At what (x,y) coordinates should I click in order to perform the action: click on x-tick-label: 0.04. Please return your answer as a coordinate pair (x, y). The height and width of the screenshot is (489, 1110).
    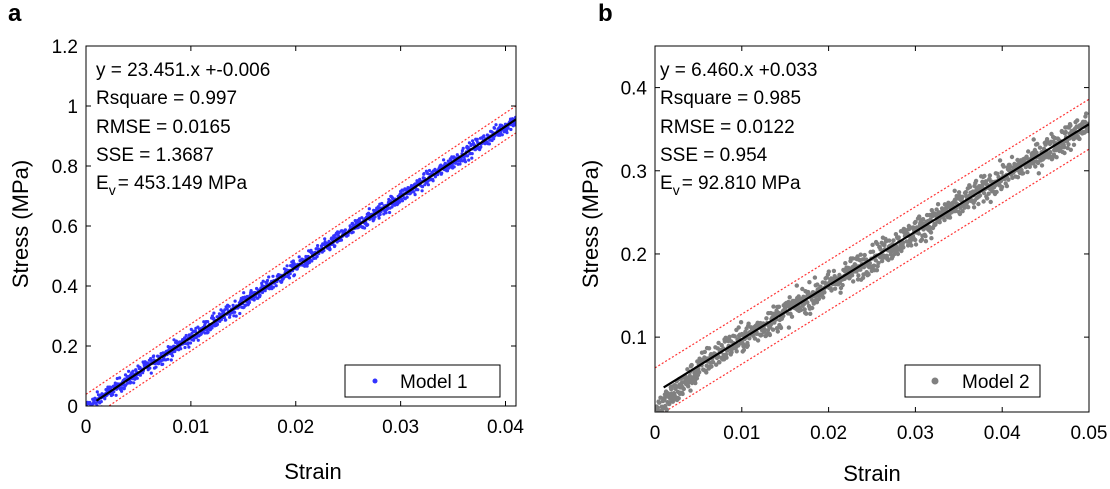
    Looking at the image, I should click on (505, 427).